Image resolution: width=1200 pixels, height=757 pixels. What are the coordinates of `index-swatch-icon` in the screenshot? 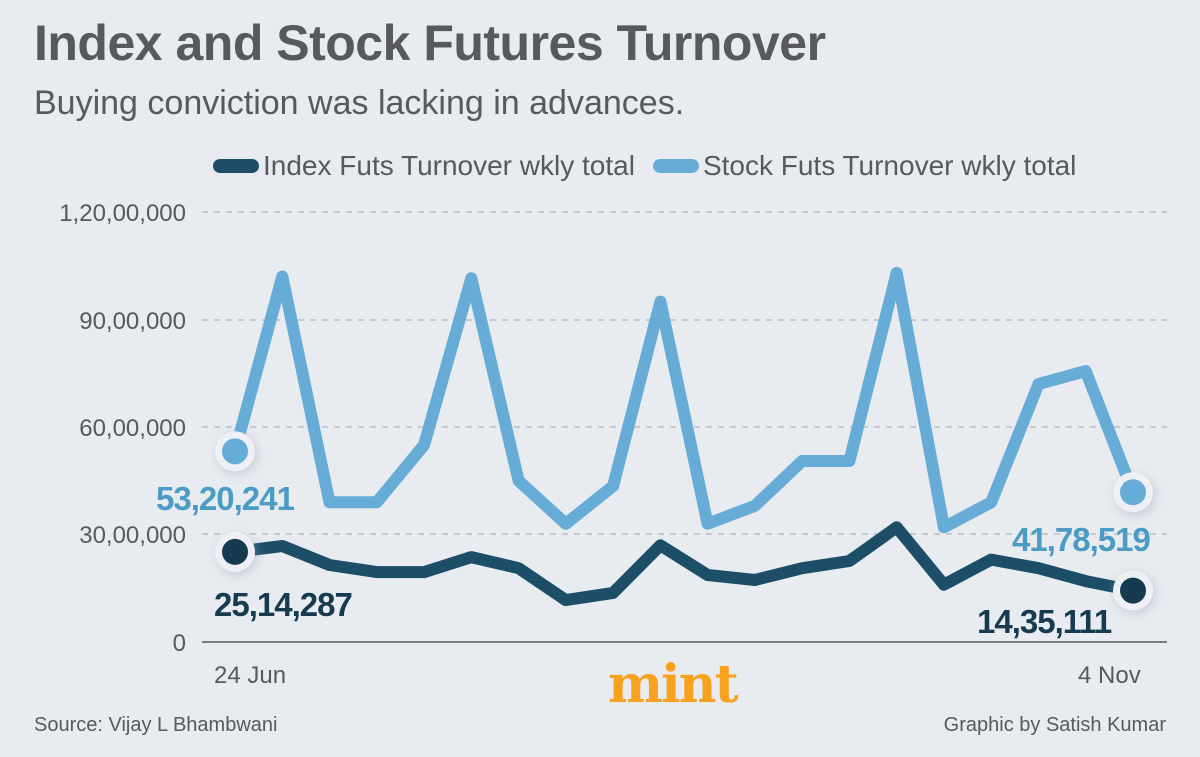 It's located at (236, 166).